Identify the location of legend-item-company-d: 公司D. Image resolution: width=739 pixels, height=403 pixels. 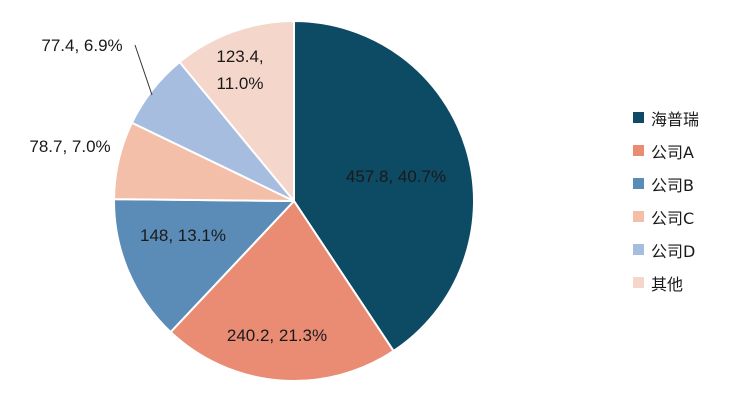
(683, 249).